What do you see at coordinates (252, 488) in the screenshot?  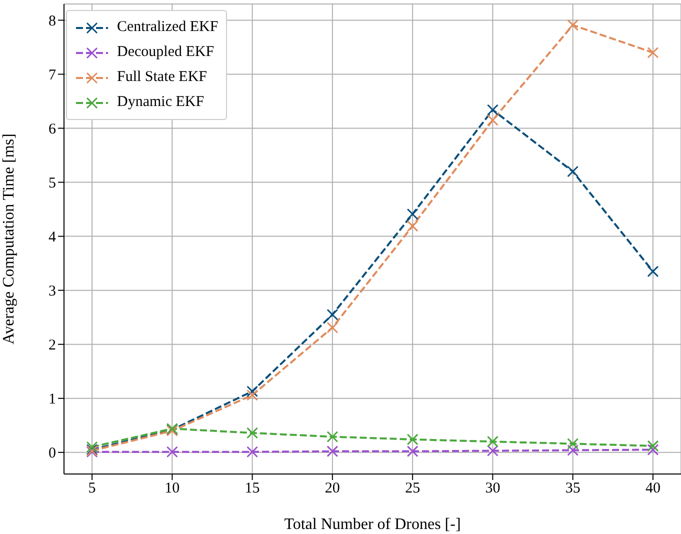 I see `x-tick-label: 15` at bounding box center [252, 488].